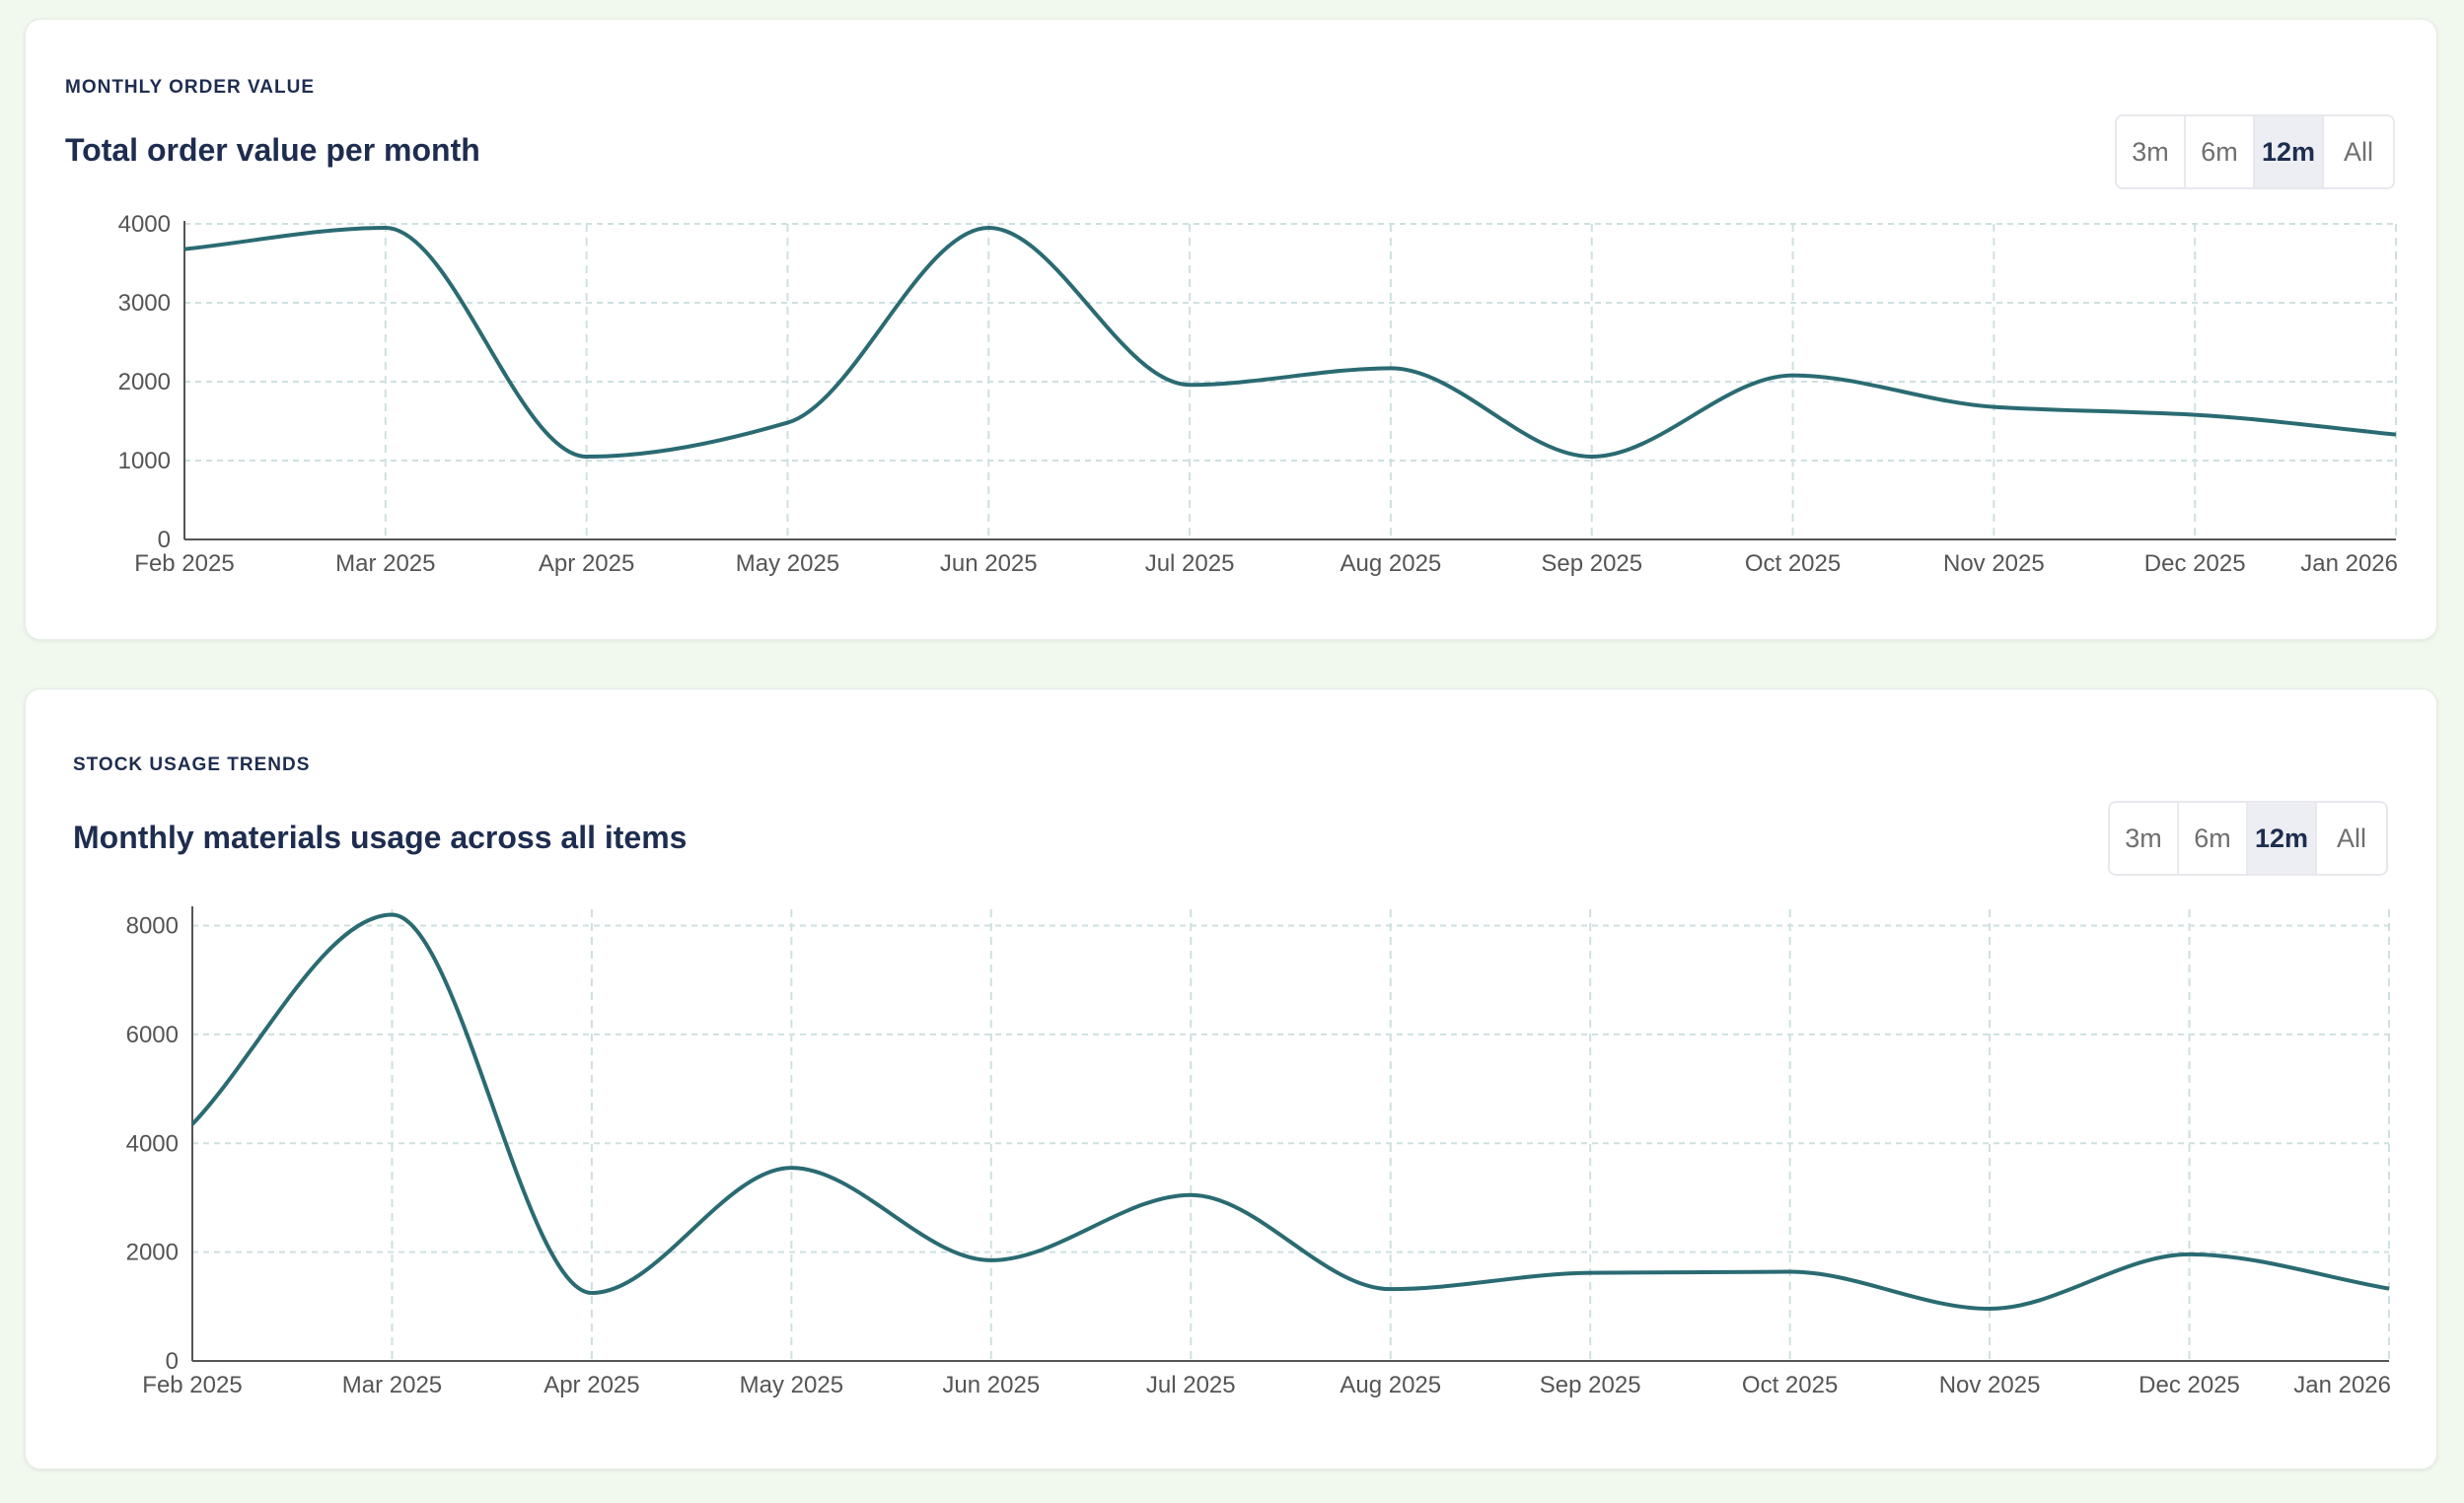 This screenshot has height=1503, width=2464. I want to click on chart-title: Total order value per month, so click(272, 150).